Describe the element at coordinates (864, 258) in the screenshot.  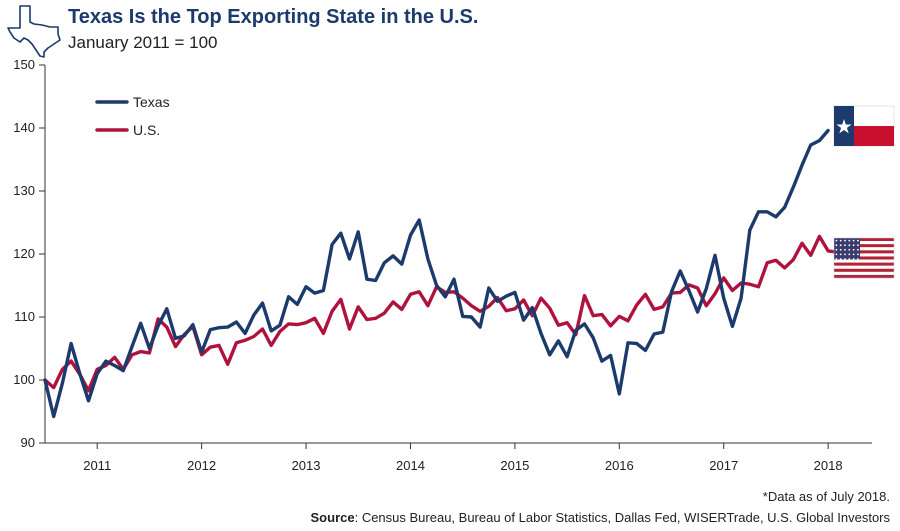
I see `us-flag-icon` at that location.